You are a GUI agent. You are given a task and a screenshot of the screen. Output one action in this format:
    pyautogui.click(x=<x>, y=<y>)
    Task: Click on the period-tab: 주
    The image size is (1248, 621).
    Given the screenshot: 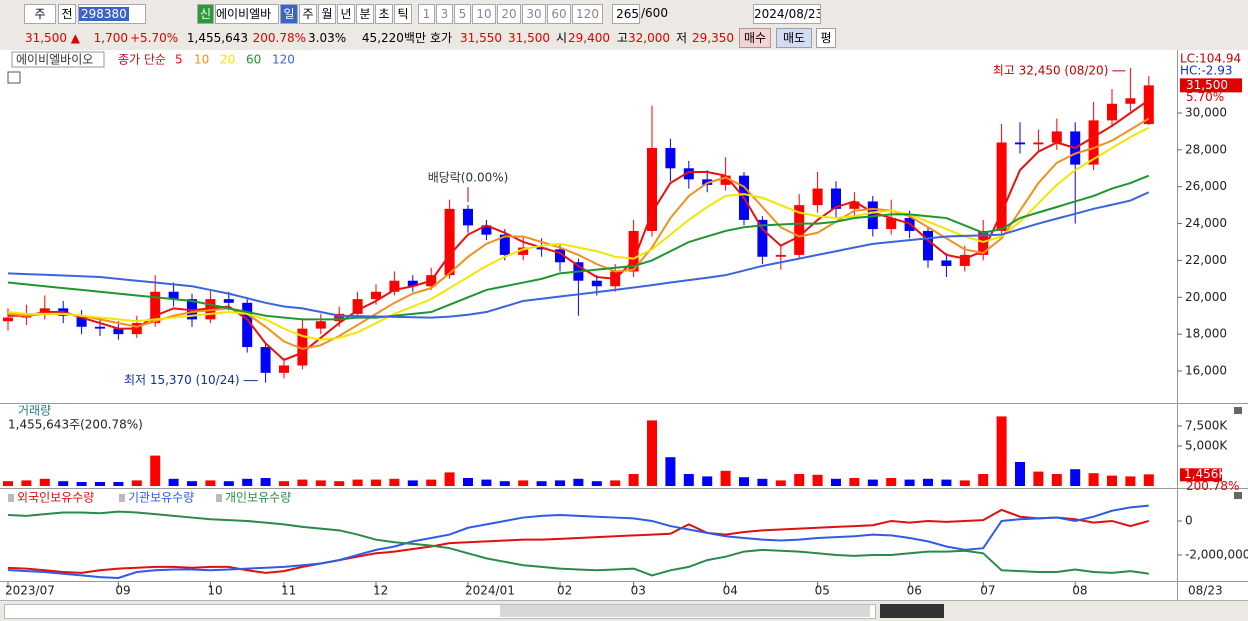 What is the action you would take?
    pyautogui.click(x=308, y=14)
    